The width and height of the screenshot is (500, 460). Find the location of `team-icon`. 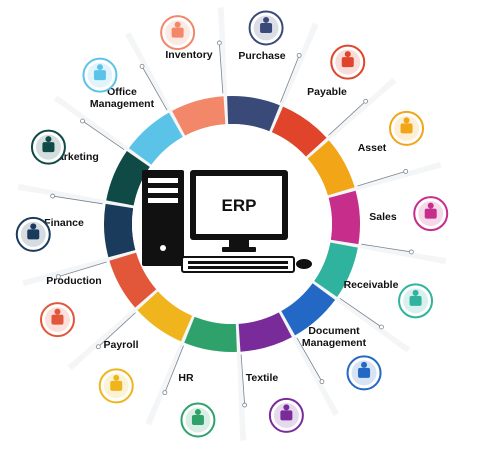

team-icon is located at coordinates (116, 386).